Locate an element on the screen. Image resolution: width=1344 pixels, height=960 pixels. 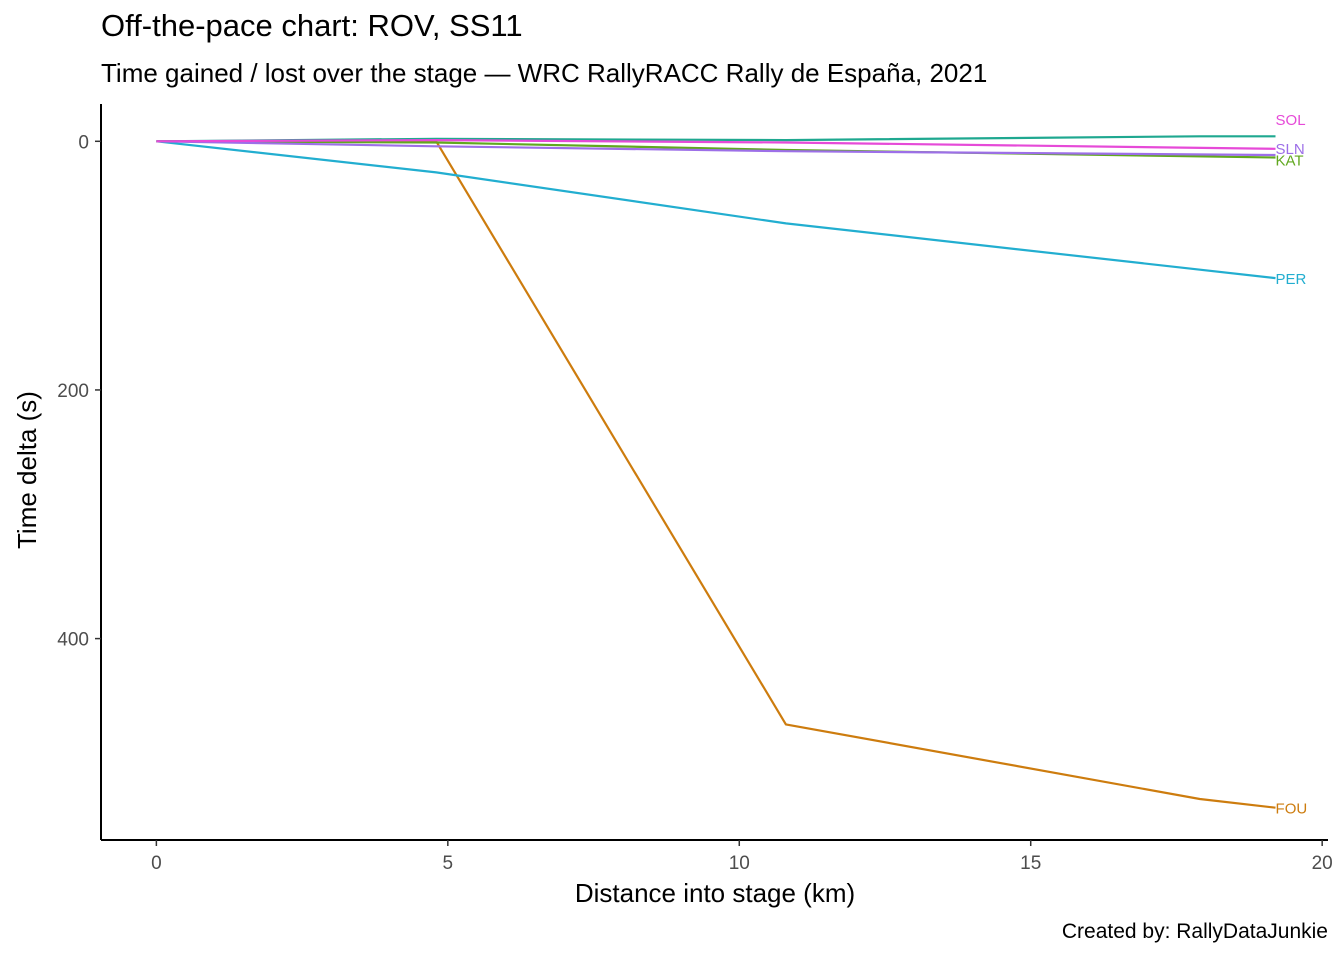
series-line-per is located at coordinates (716, 210).